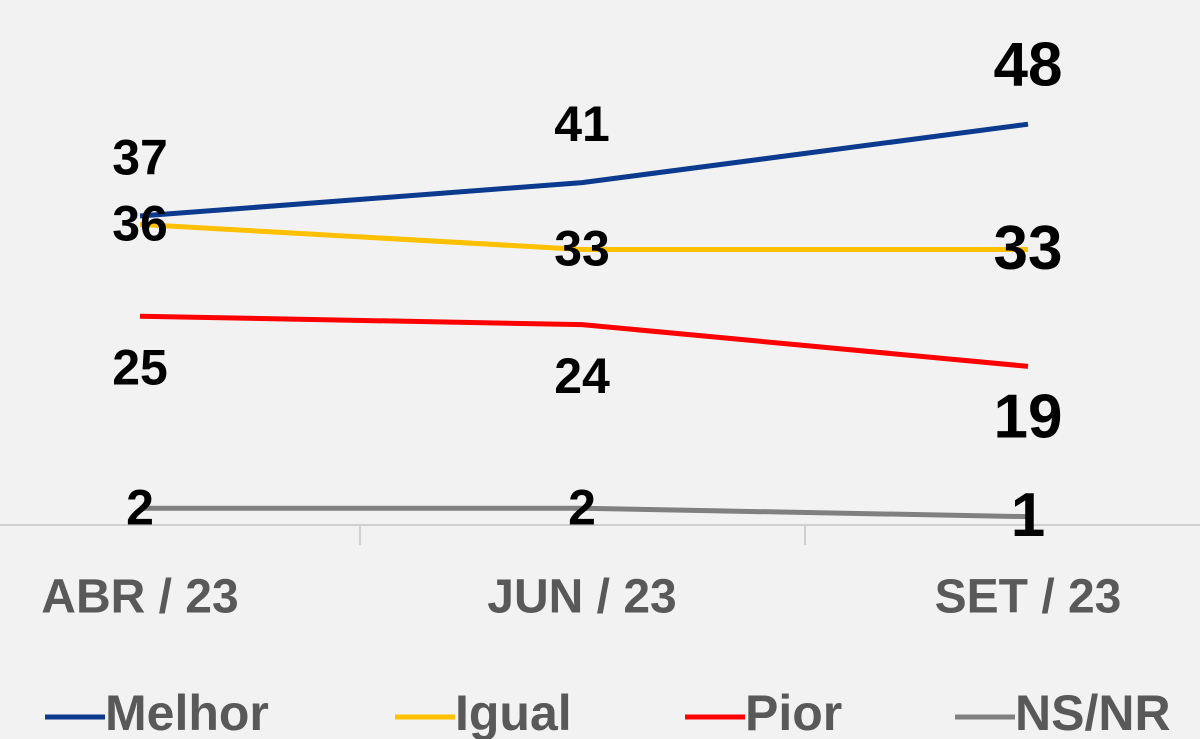  What do you see at coordinates (582, 124) in the screenshot?
I see `data-label: 41` at bounding box center [582, 124].